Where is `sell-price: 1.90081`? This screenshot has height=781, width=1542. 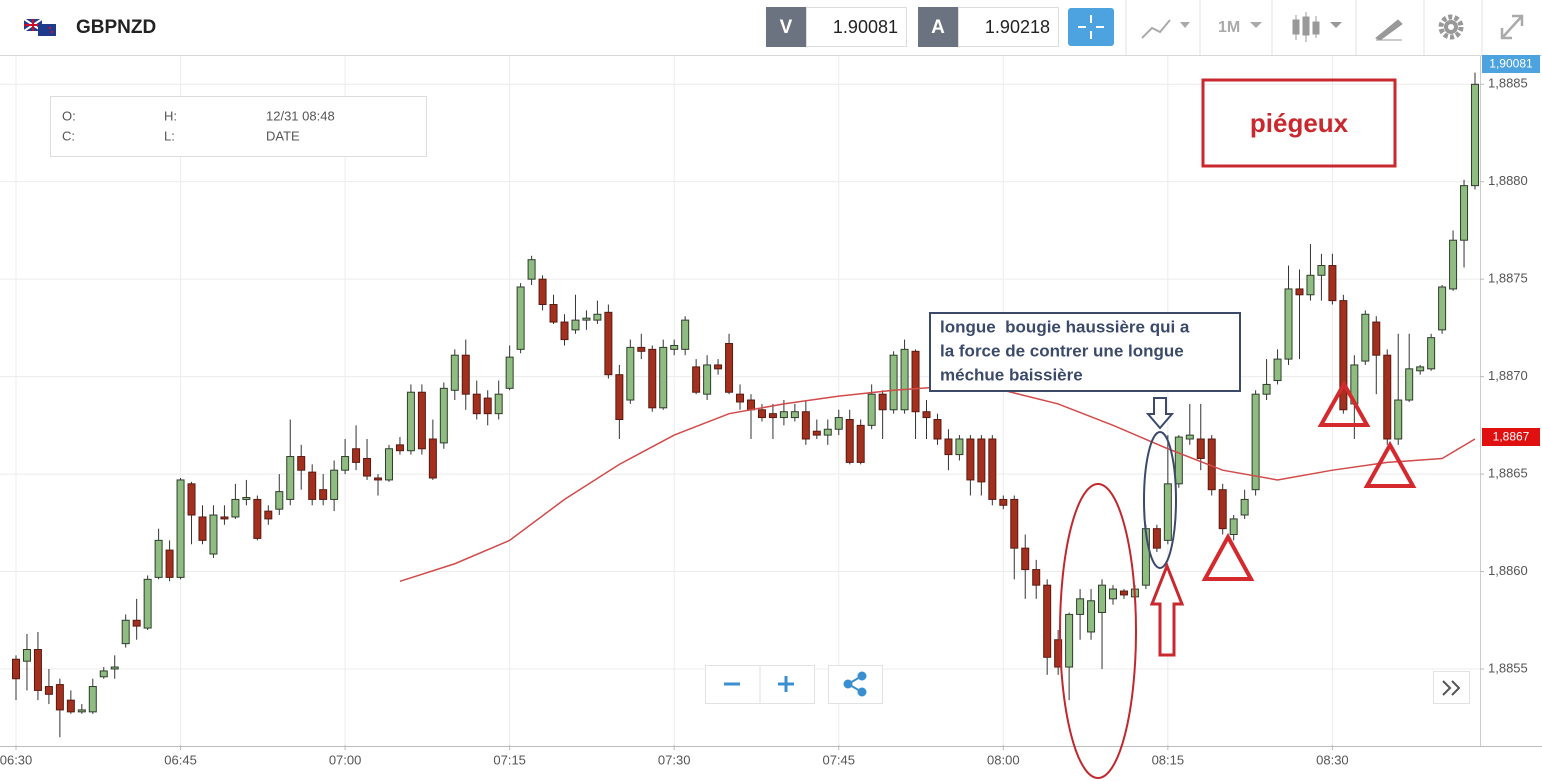 sell-price: 1.90081 is located at coordinates (865, 27).